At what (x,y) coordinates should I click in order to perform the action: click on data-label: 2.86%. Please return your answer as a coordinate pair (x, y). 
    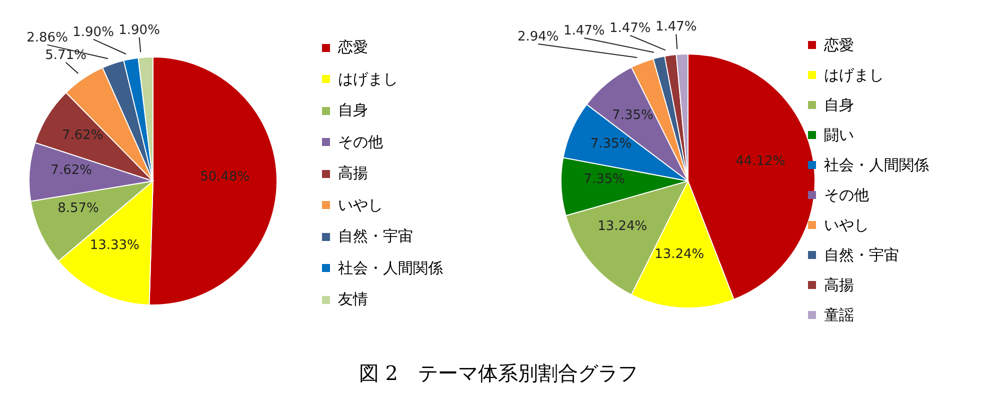
    Looking at the image, I should click on (47, 38).